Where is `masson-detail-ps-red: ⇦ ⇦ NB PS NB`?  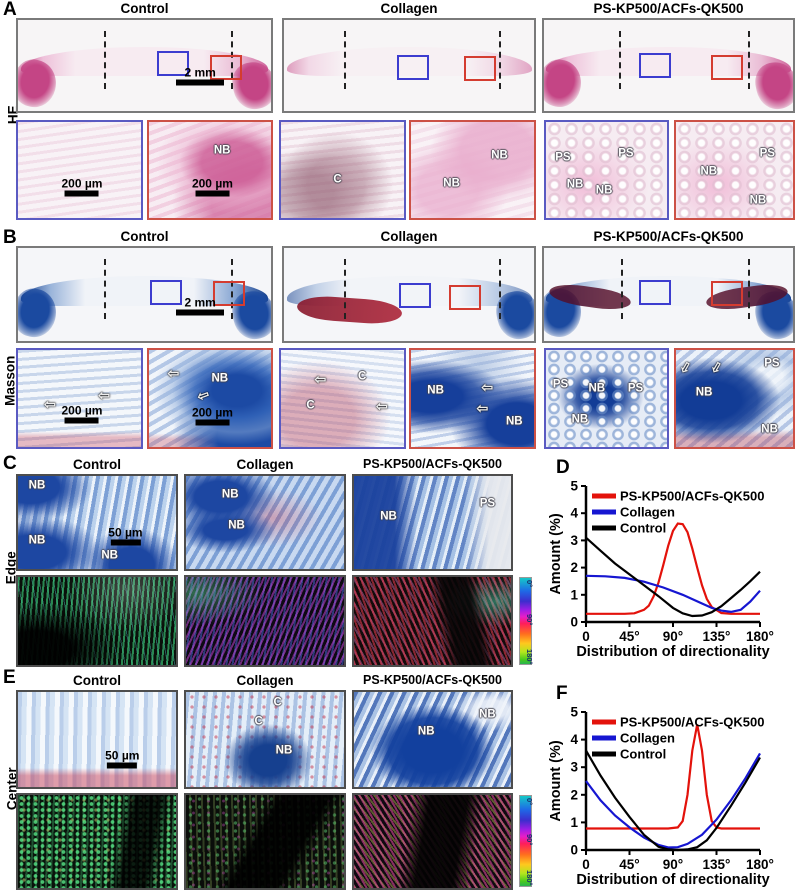
masson-detail-ps-red: ⇦ ⇦ NB PS NB is located at coordinates (734, 398).